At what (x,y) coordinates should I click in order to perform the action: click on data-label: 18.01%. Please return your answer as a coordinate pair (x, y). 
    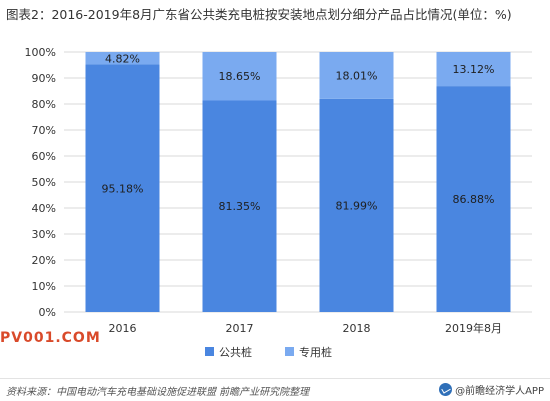
    Looking at the image, I should click on (357, 75).